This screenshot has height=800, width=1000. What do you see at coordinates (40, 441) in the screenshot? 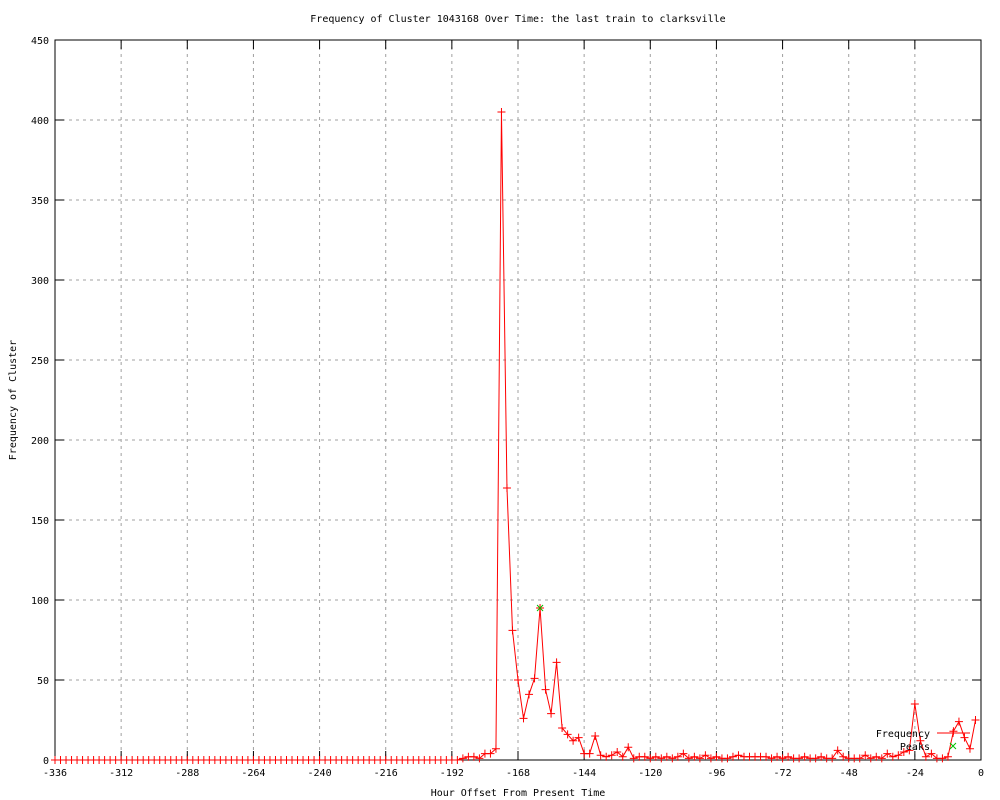
I see `y-tick-label: 200` at bounding box center [40, 441].